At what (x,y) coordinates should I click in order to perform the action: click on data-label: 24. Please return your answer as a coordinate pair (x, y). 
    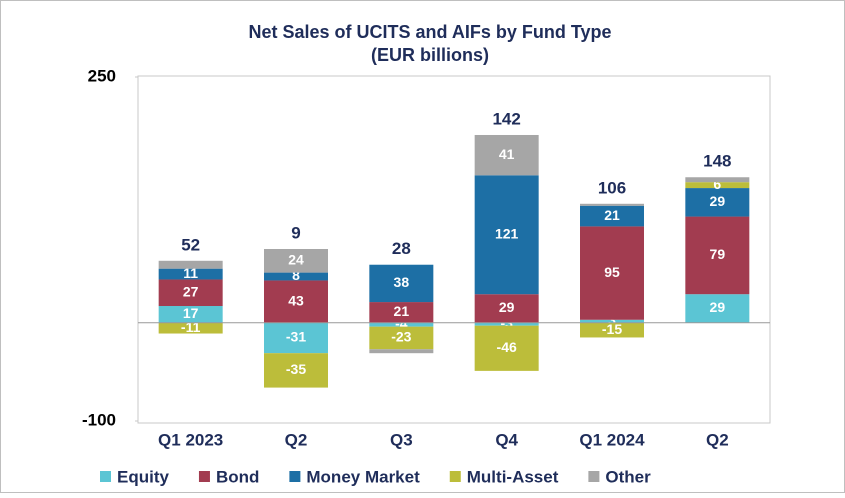
    Looking at the image, I should click on (296, 259).